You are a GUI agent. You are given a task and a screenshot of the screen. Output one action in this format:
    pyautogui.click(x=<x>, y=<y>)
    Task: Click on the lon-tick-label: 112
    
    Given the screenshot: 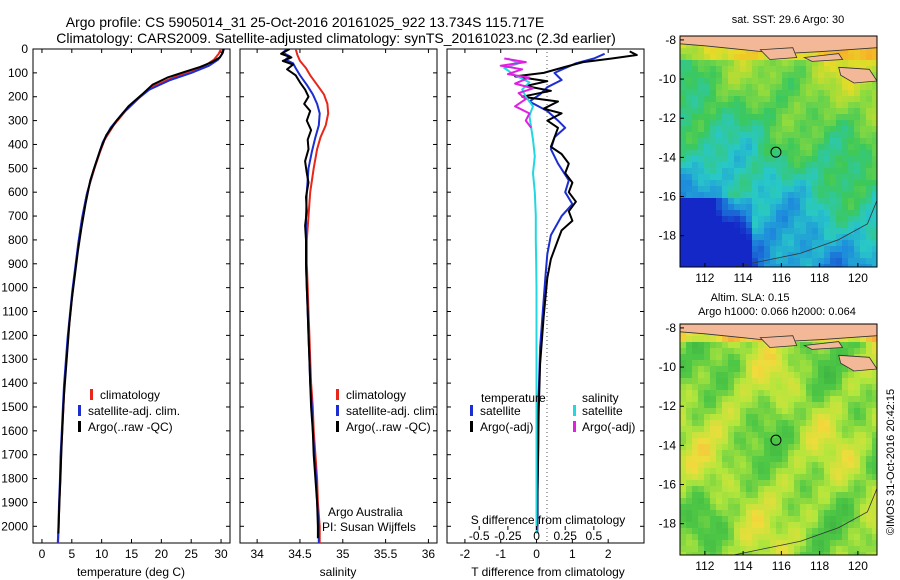 What is the action you would take?
    pyautogui.click(x=704, y=566)
    